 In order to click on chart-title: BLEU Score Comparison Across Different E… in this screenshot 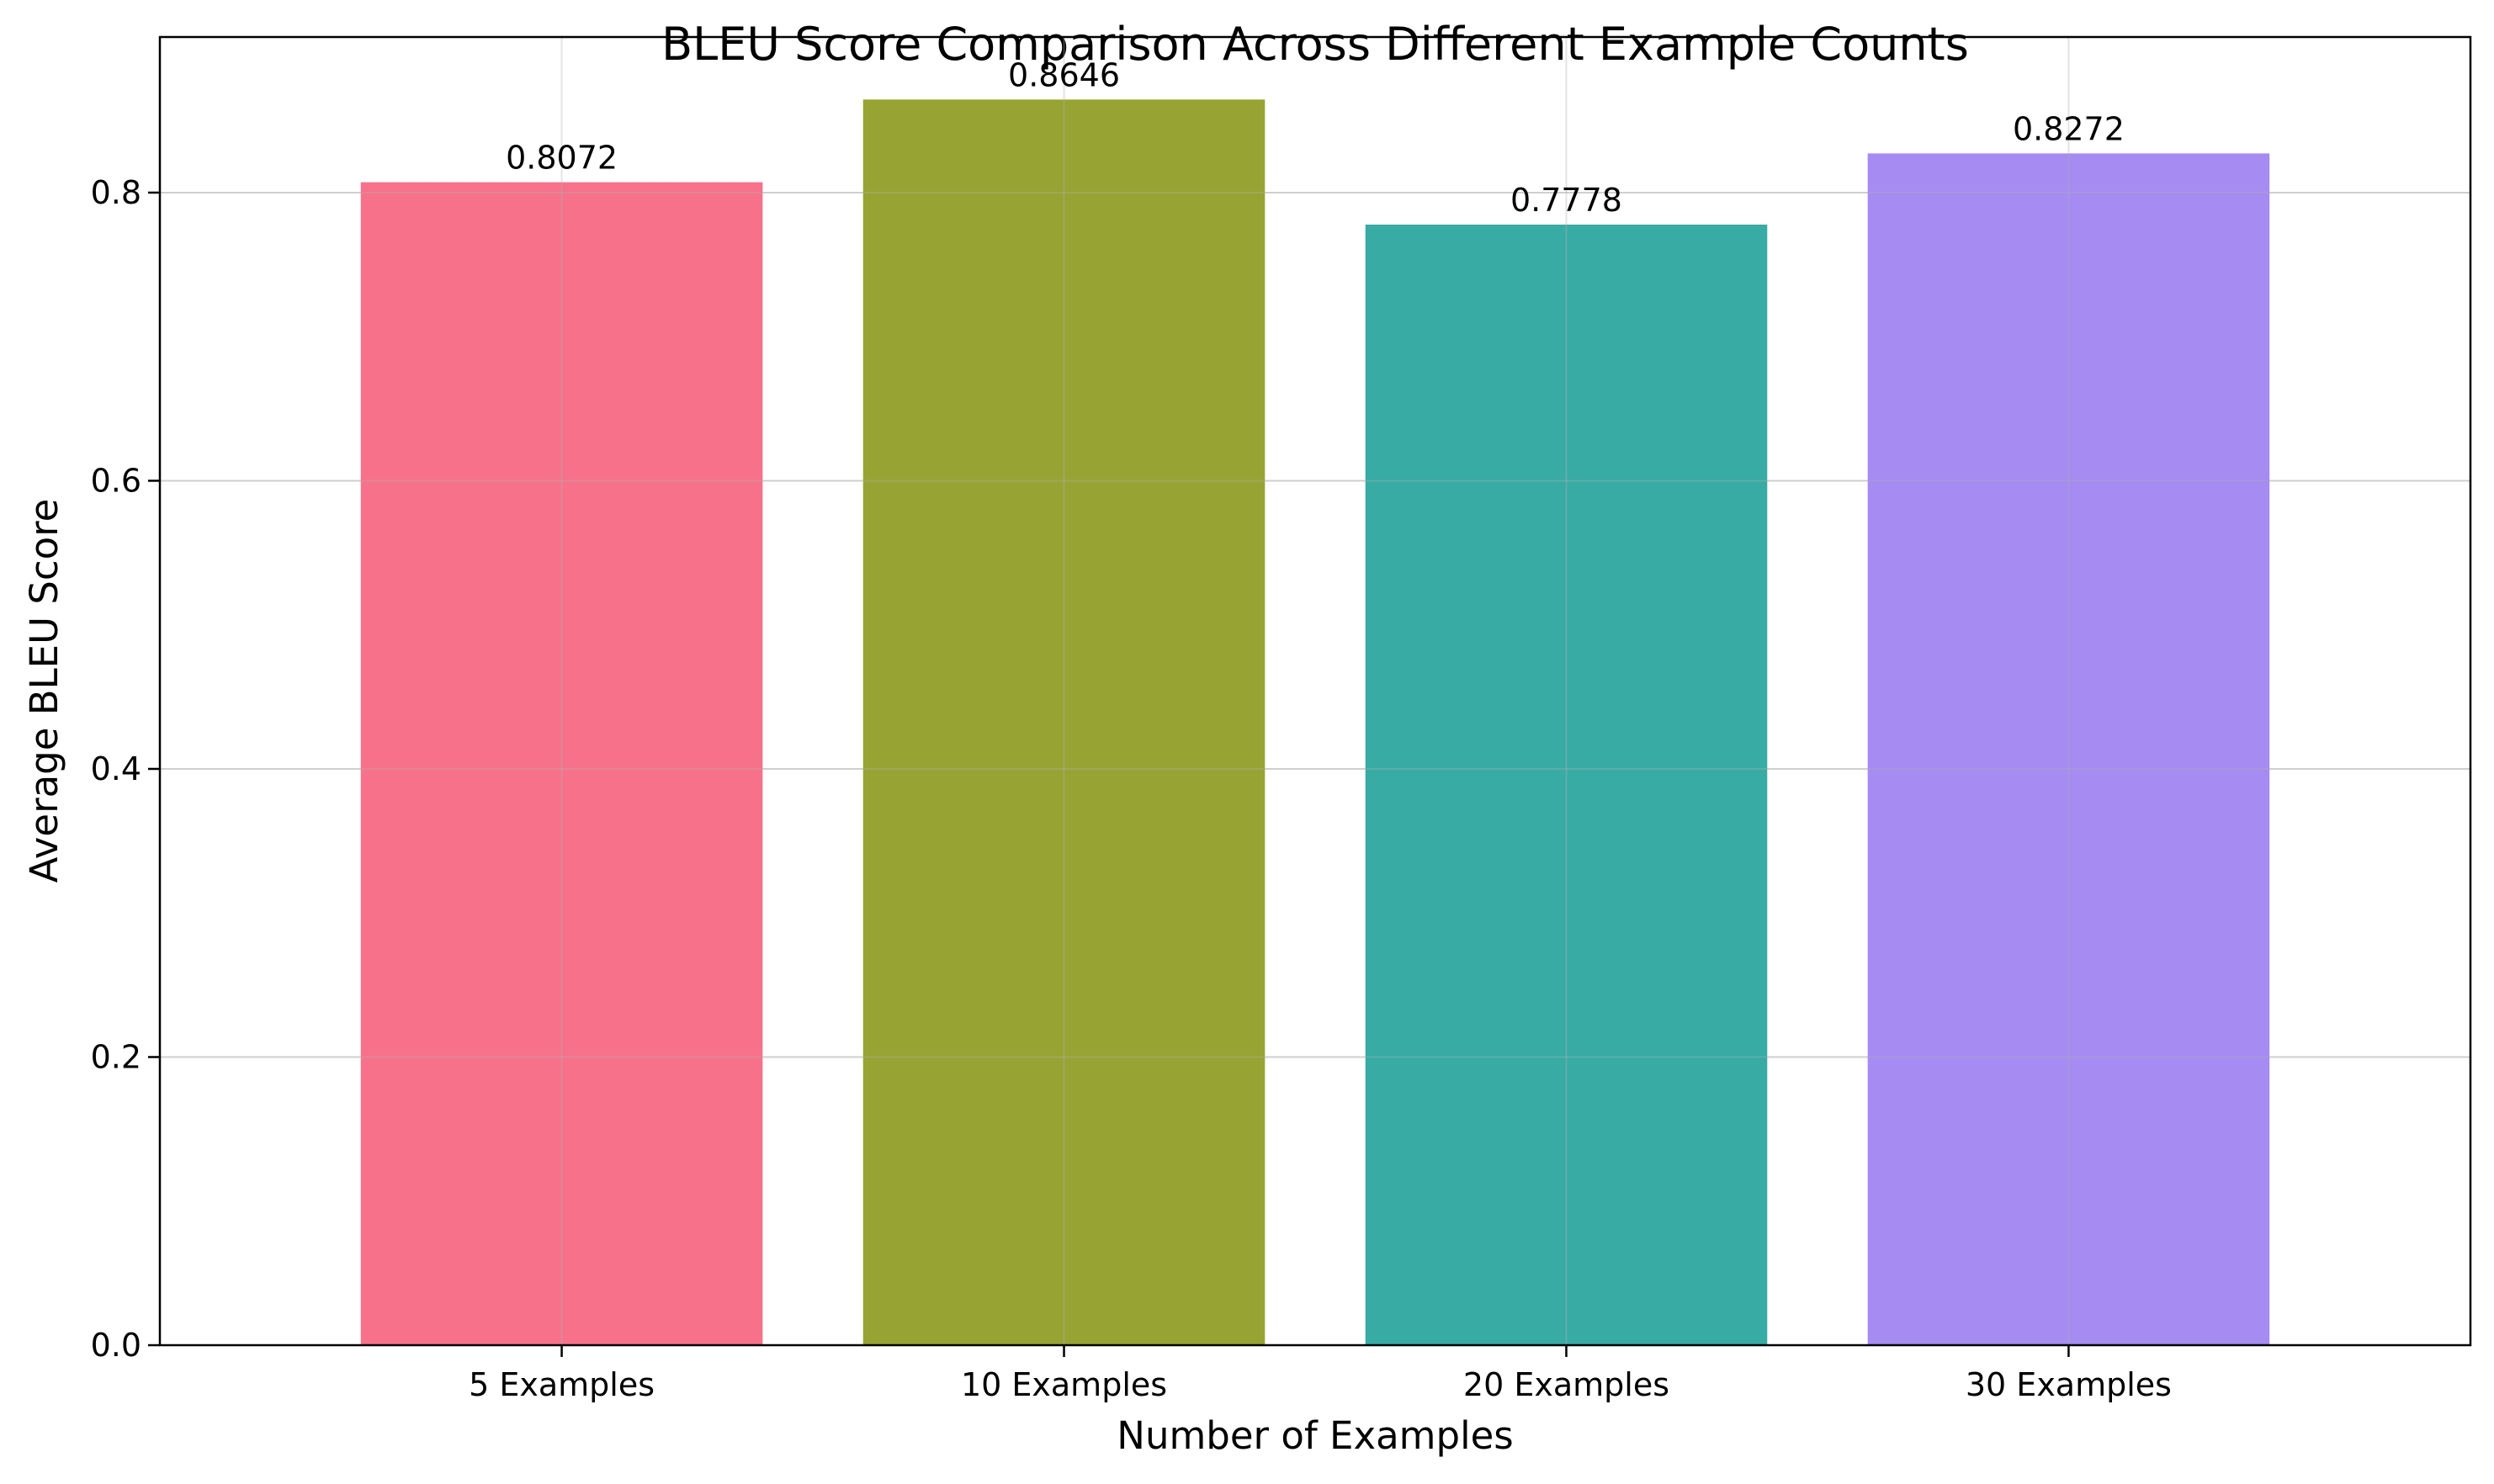, I will do `click(1315, 44)`.